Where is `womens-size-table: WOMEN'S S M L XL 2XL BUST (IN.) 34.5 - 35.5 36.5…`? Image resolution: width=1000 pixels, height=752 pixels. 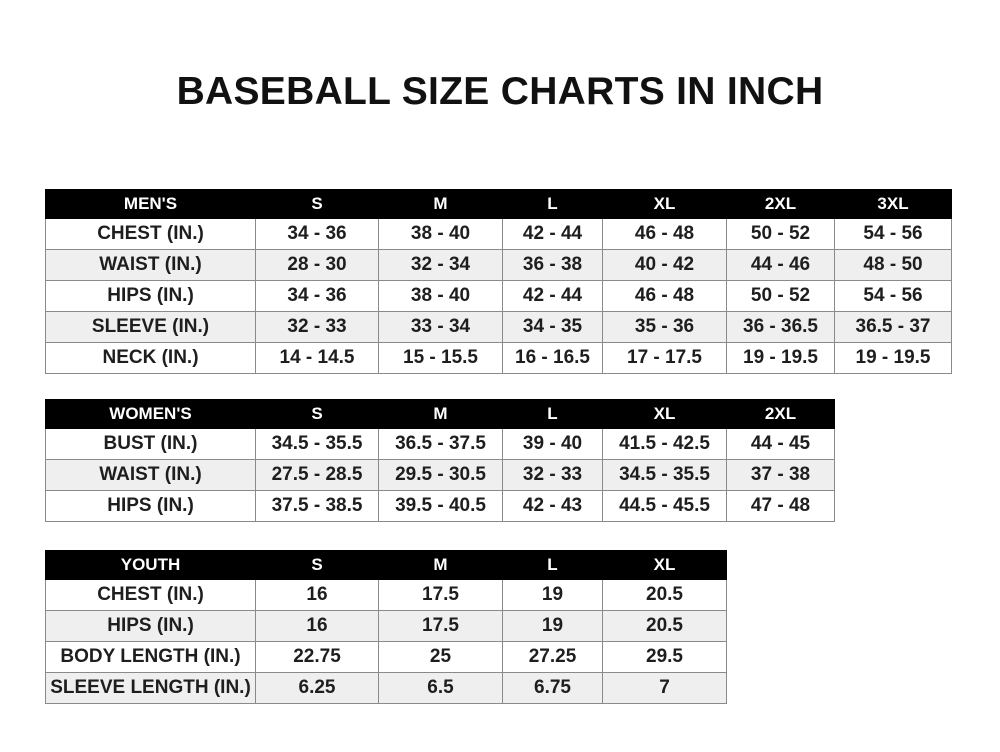 womens-size-table: WOMEN'S S M L XL 2XL BUST (IN.) 34.5 - 35.5 36.5… is located at coordinates (440, 460).